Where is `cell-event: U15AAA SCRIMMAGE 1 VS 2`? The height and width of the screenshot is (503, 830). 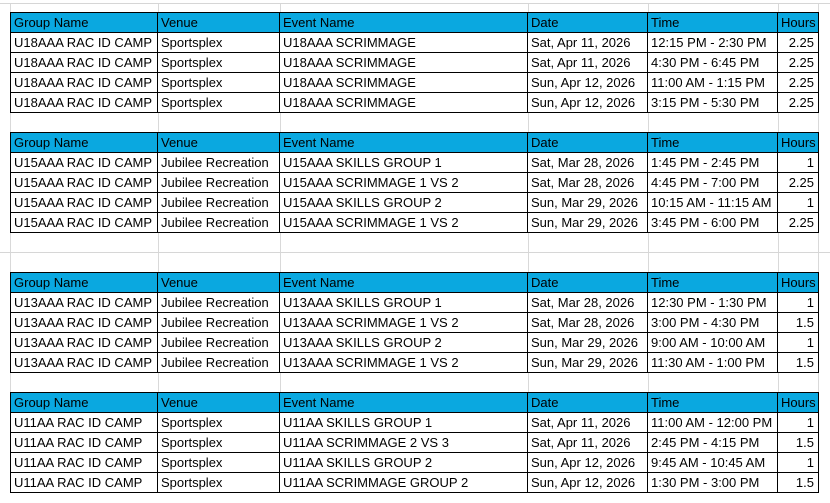 cell-event: U15AAA SCRIMMAGE 1 VS 2 is located at coordinates (404, 183).